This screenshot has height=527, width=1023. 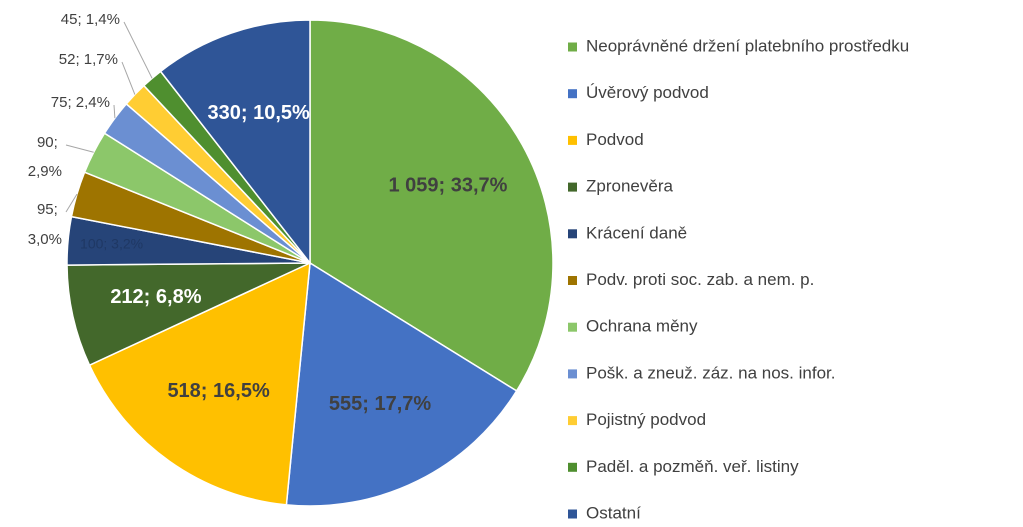 I want to click on legend-label: Podv. proti soc. zab. a nem. p., so click(x=700, y=279).